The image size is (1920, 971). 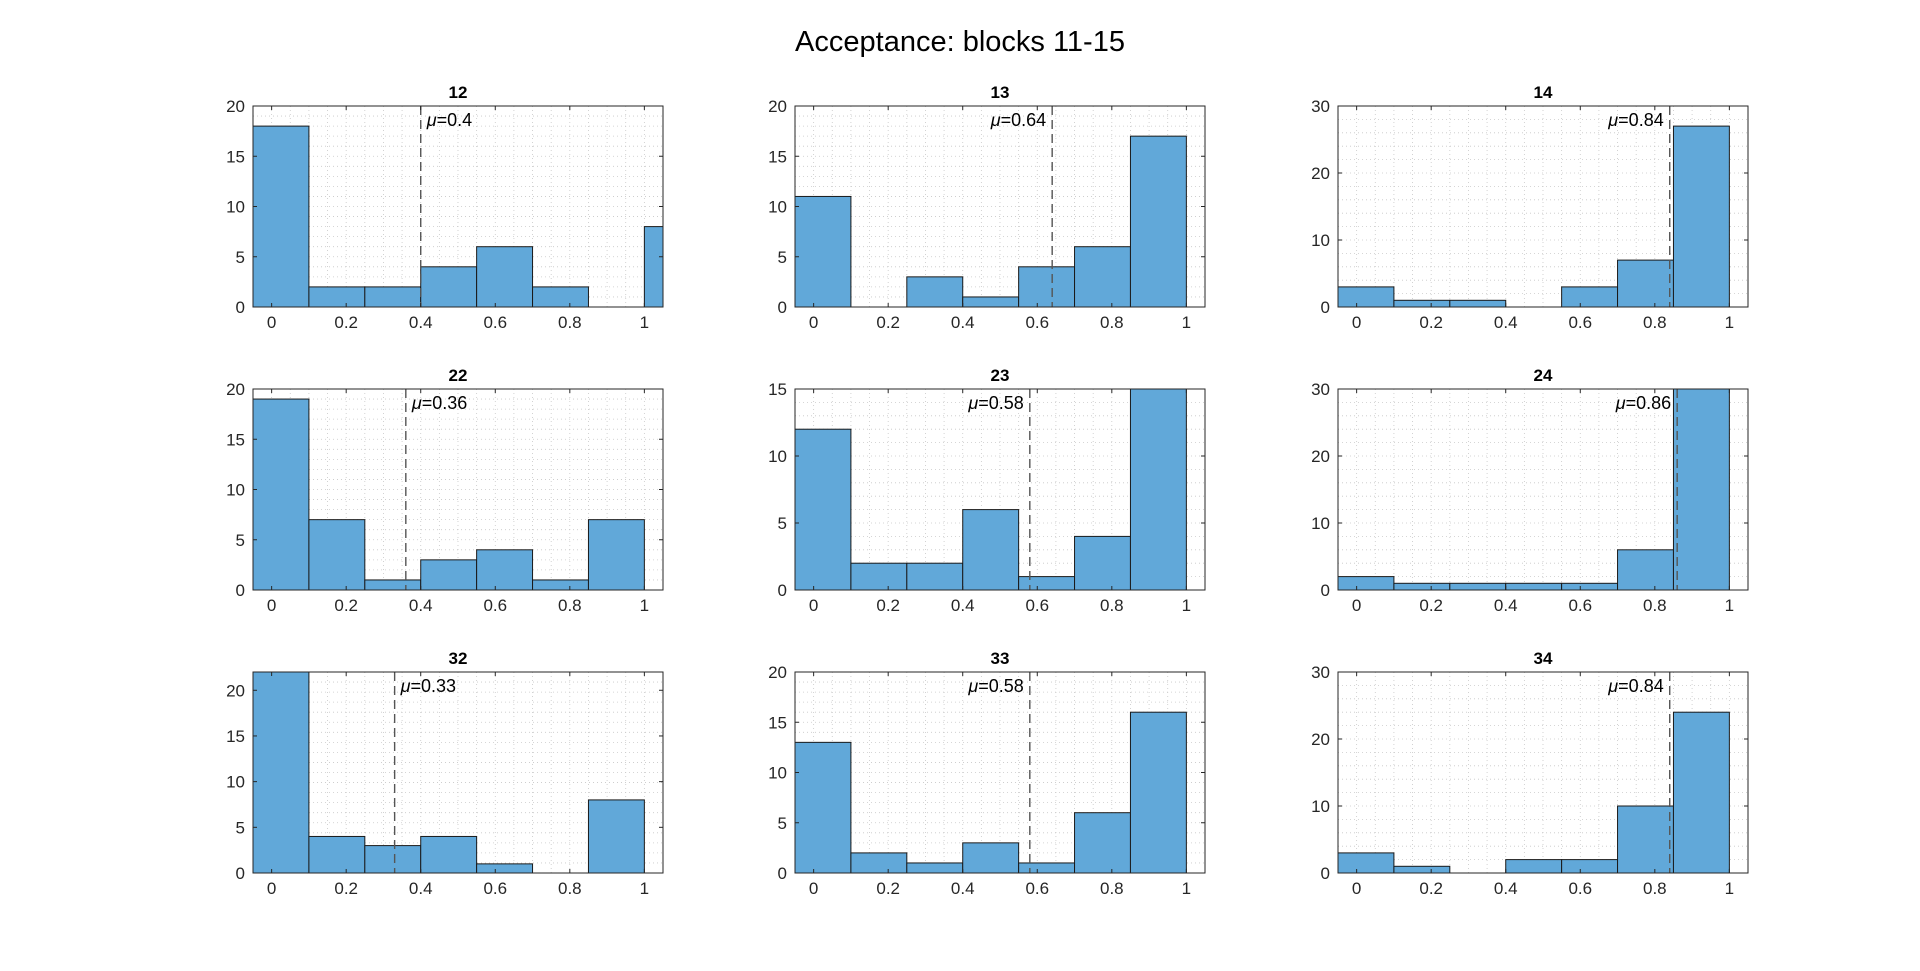 I want to click on histogram-panel-33: μ=0.58 0 0.2 0.4 0.6 0.8 1 0 5 10 15 20 33, so click(x=985, y=777).